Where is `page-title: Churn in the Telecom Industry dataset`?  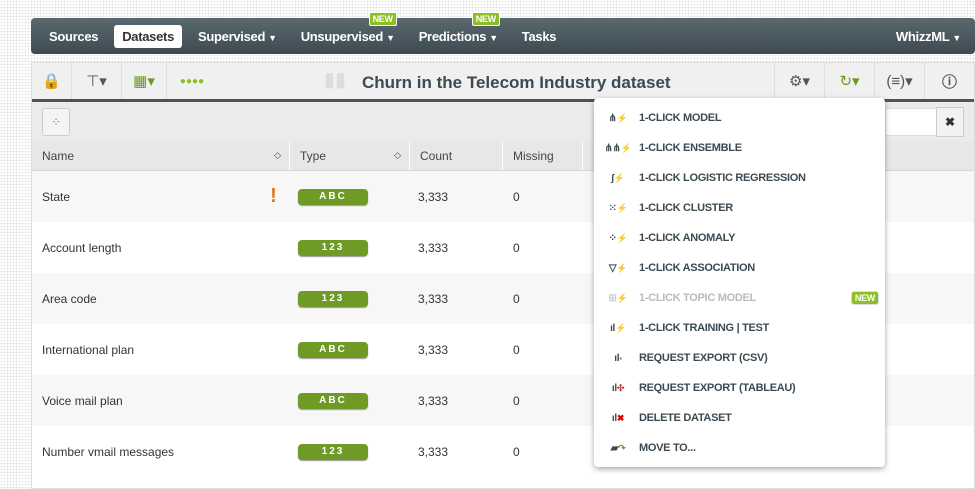 page-title: Churn in the Telecom Industry dataset is located at coordinates (516, 82).